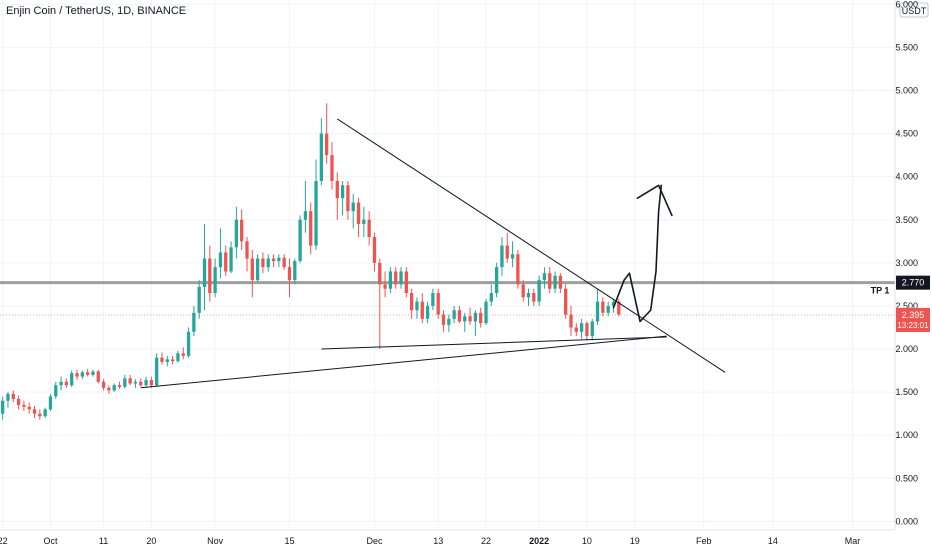 This screenshot has height=550, width=932. Describe the element at coordinates (486, 541) in the screenshot. I see `x-tick-label: 22` at that location.